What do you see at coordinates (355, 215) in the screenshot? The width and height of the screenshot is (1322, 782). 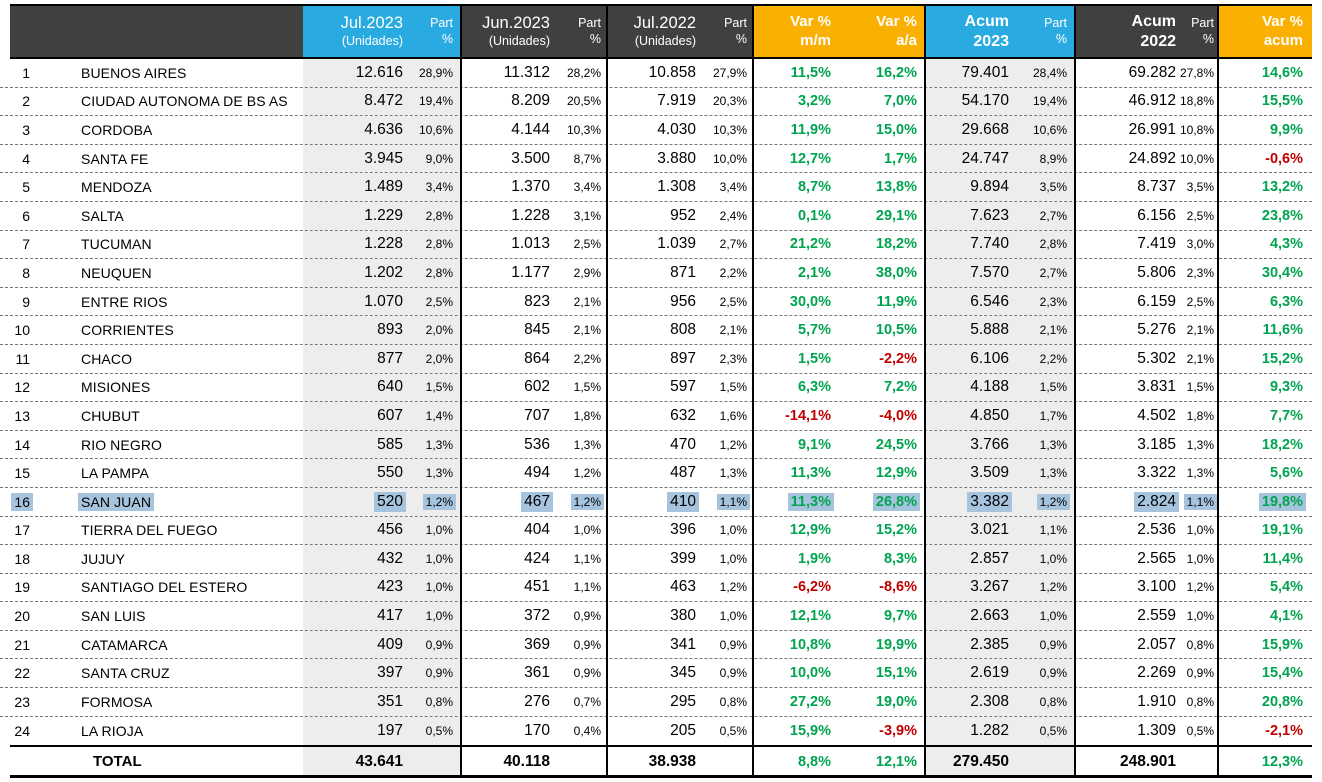 I see `jul23-units-cell: 1.229` at bounding box center [355, 215].